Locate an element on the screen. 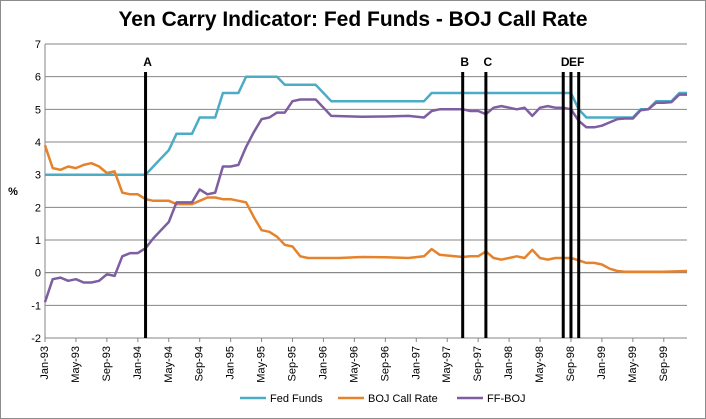 This screenshot has height=419, width=706. y-tick-label: 1 is located at coordinates (38, 241).